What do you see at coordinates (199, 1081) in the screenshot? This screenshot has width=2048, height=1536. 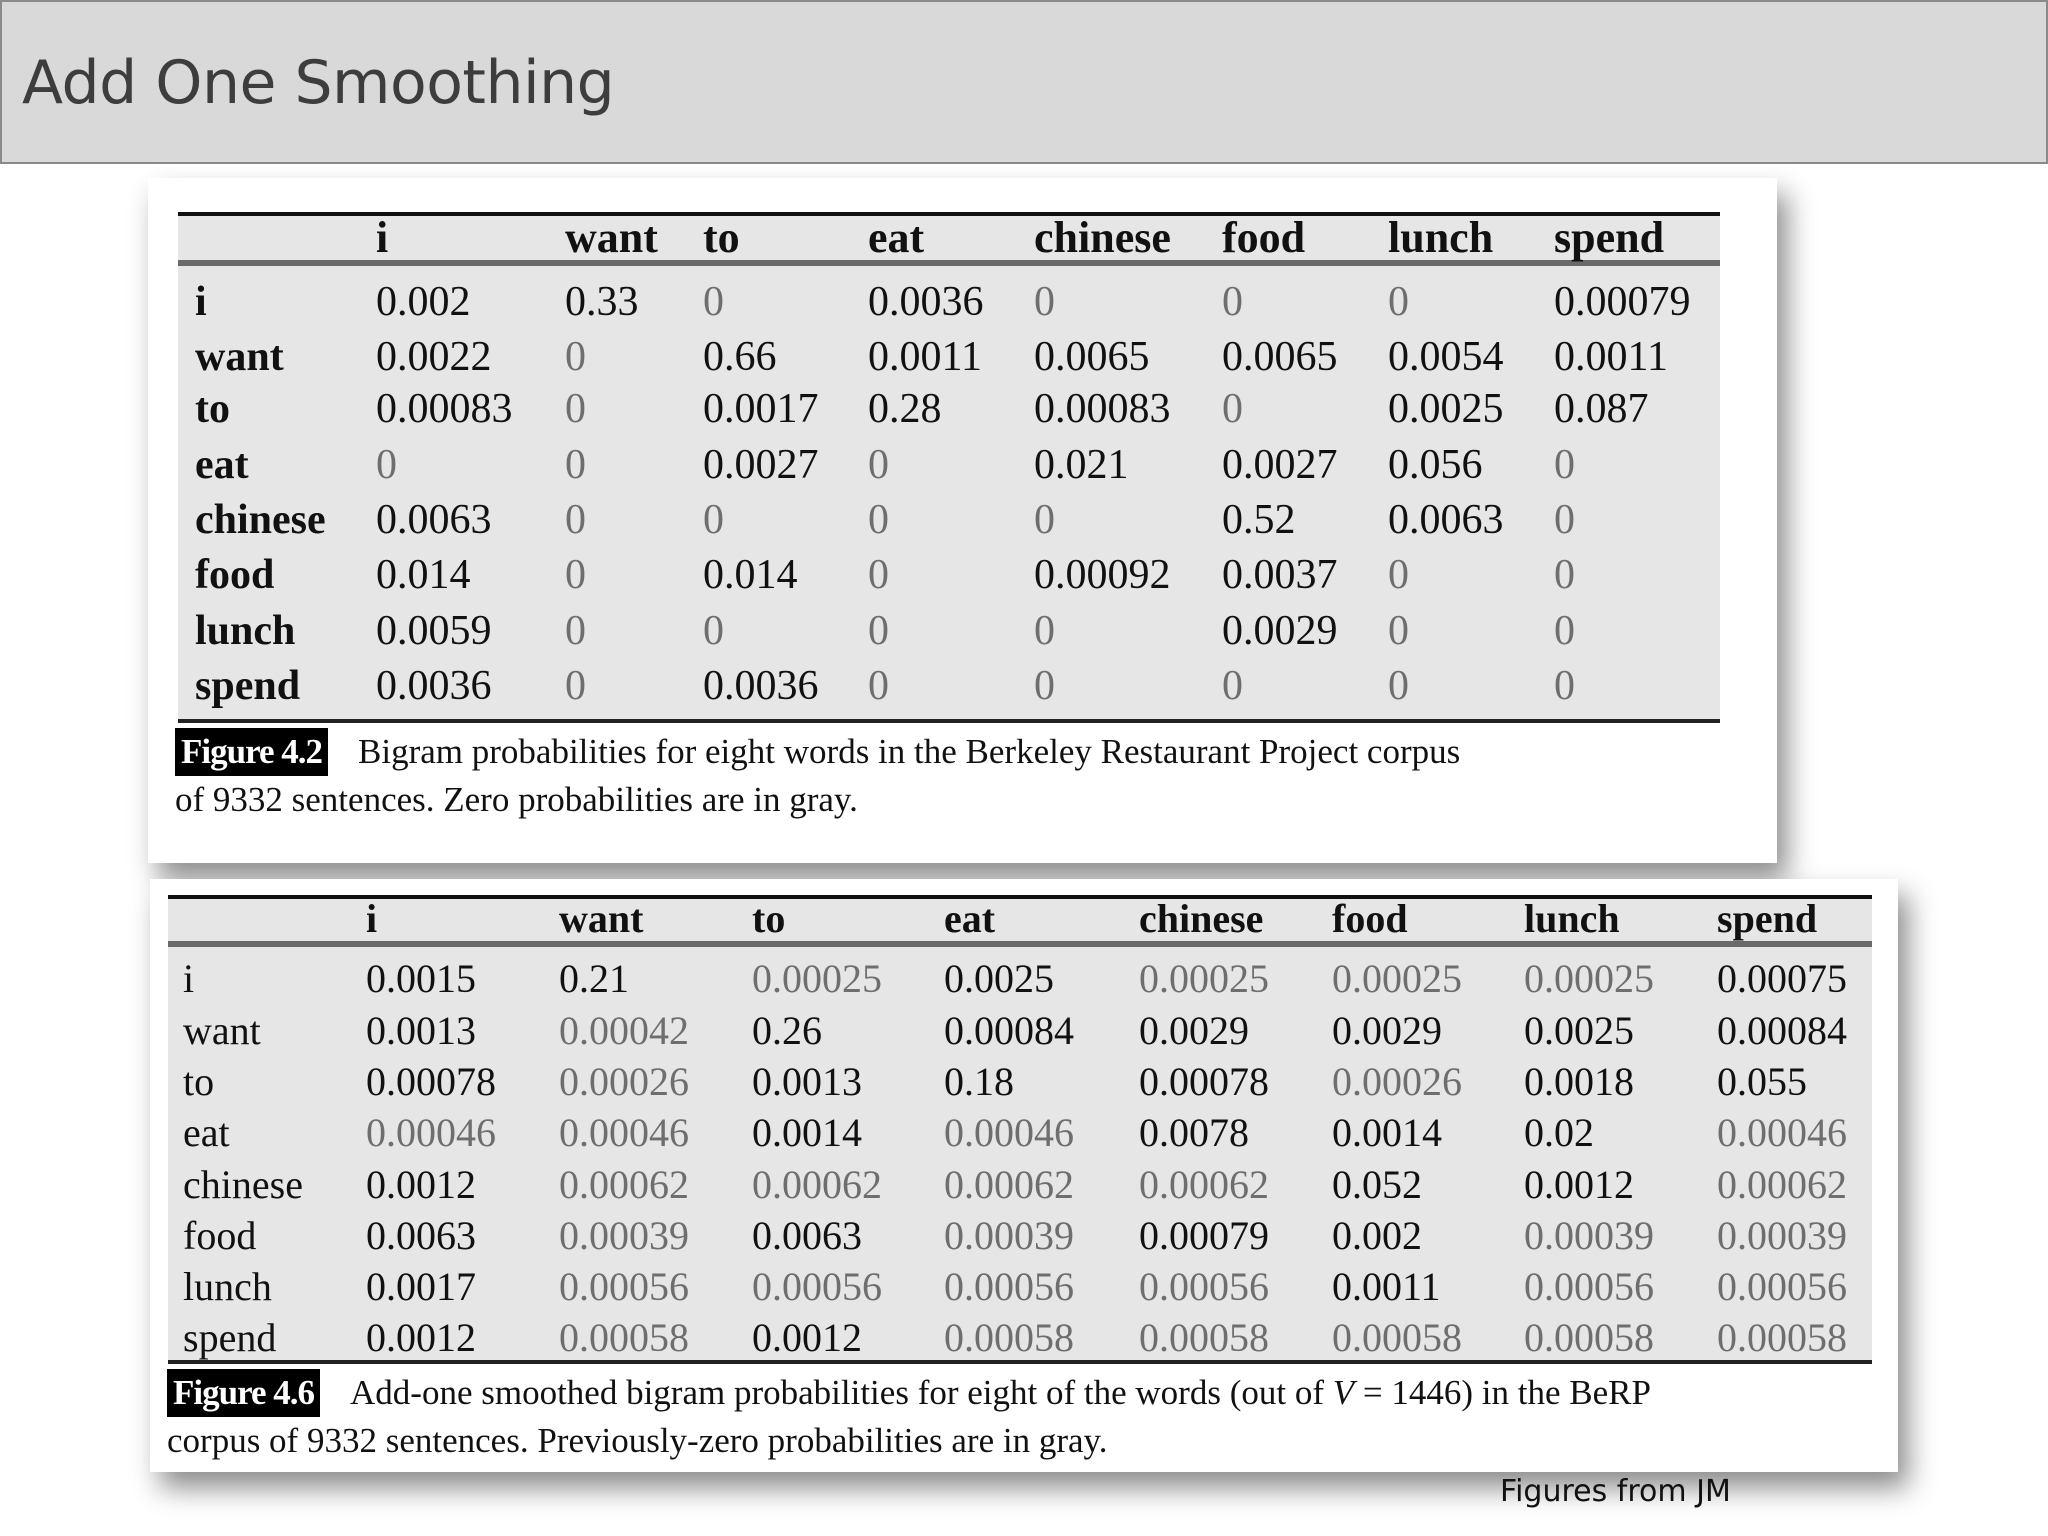 I see `row-label: to` at bounding box center [199, 1081].